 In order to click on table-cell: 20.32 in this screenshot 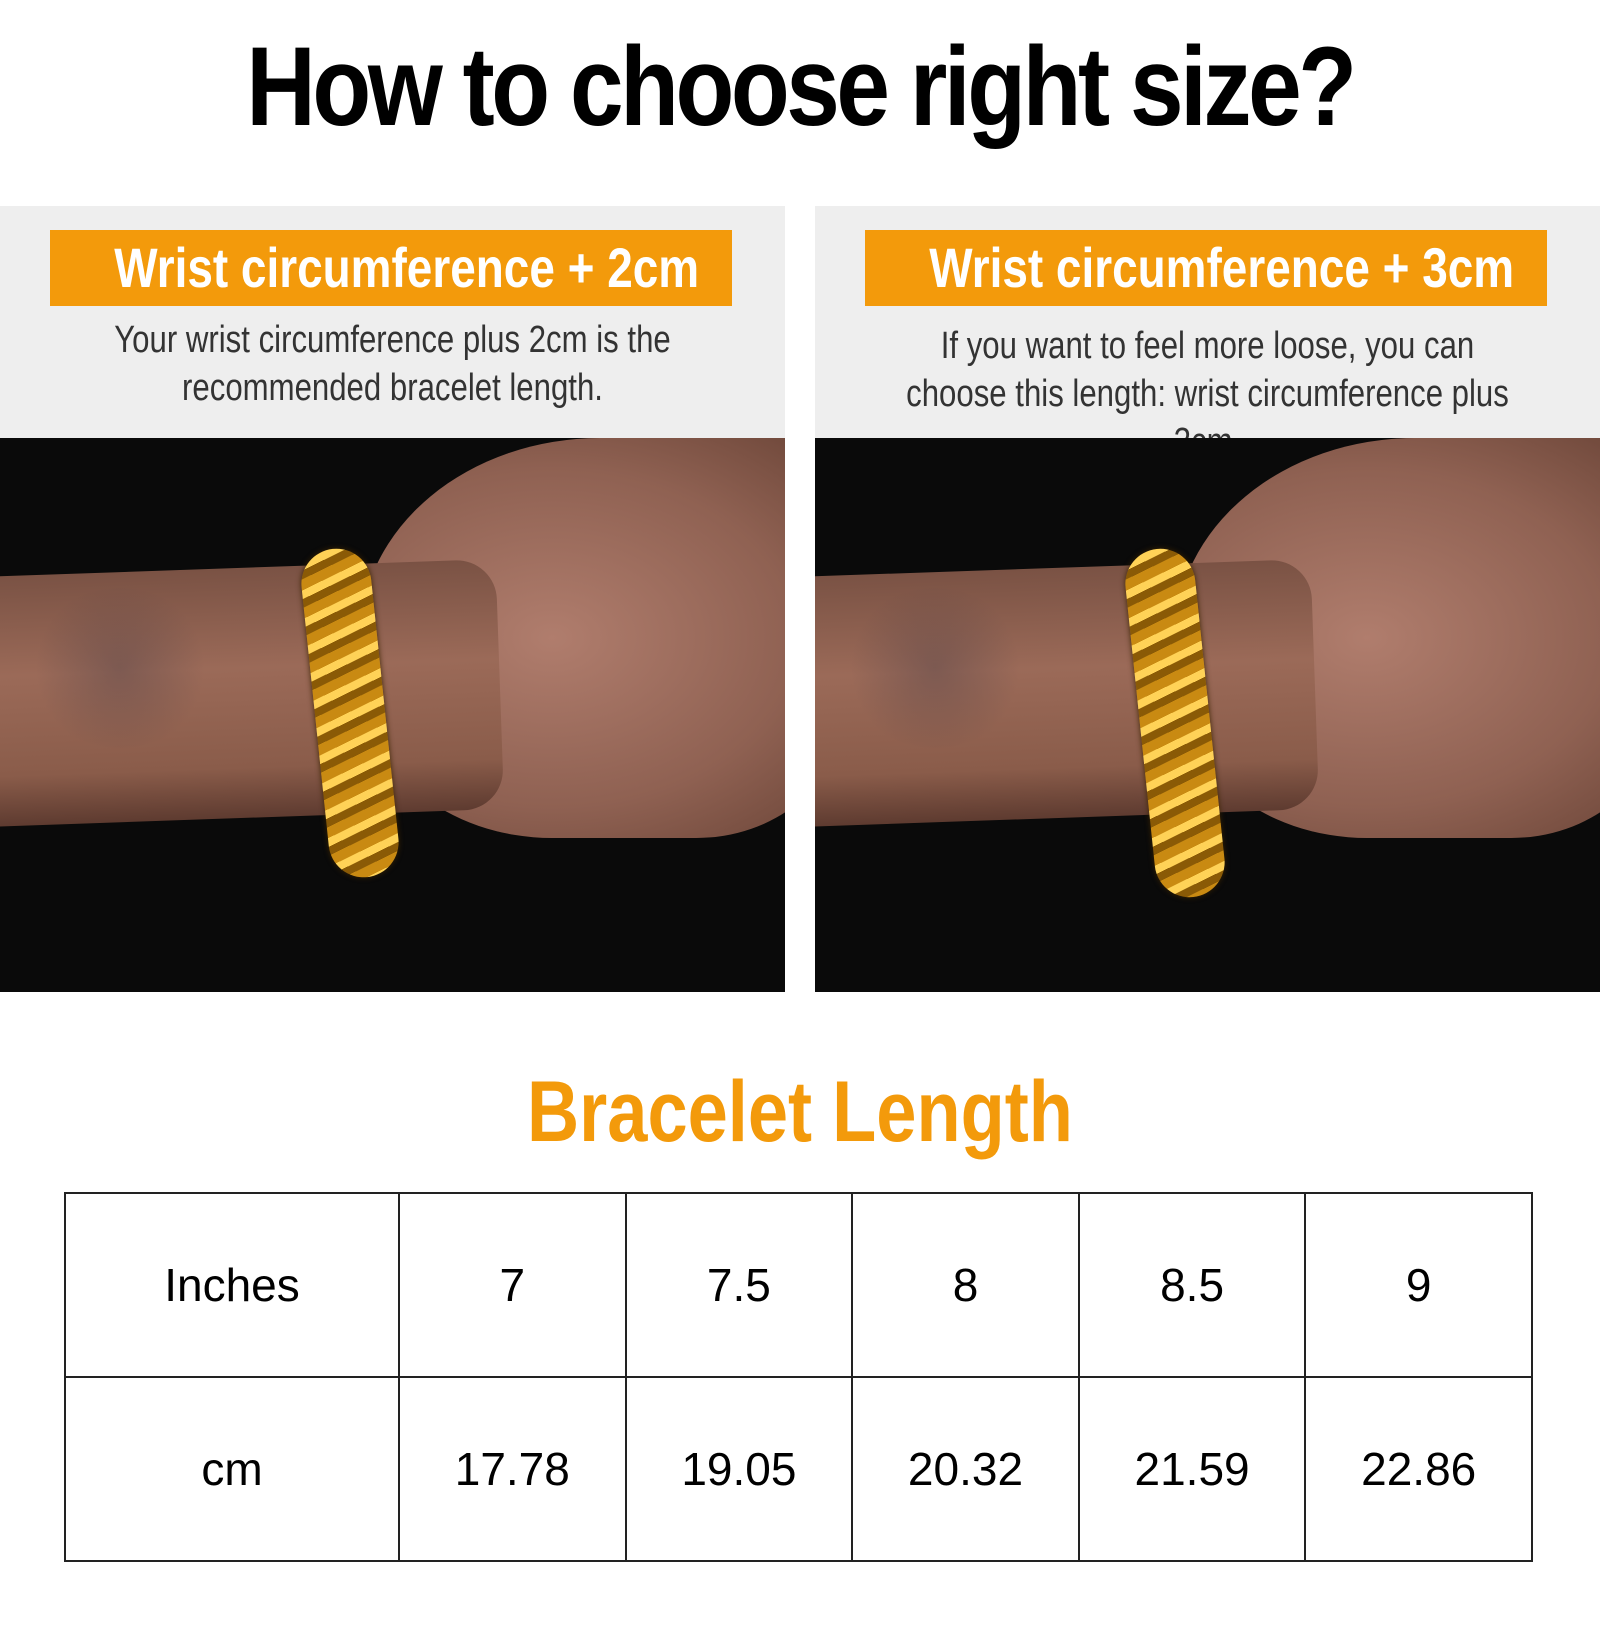, I will do `click(965, 1469)`.